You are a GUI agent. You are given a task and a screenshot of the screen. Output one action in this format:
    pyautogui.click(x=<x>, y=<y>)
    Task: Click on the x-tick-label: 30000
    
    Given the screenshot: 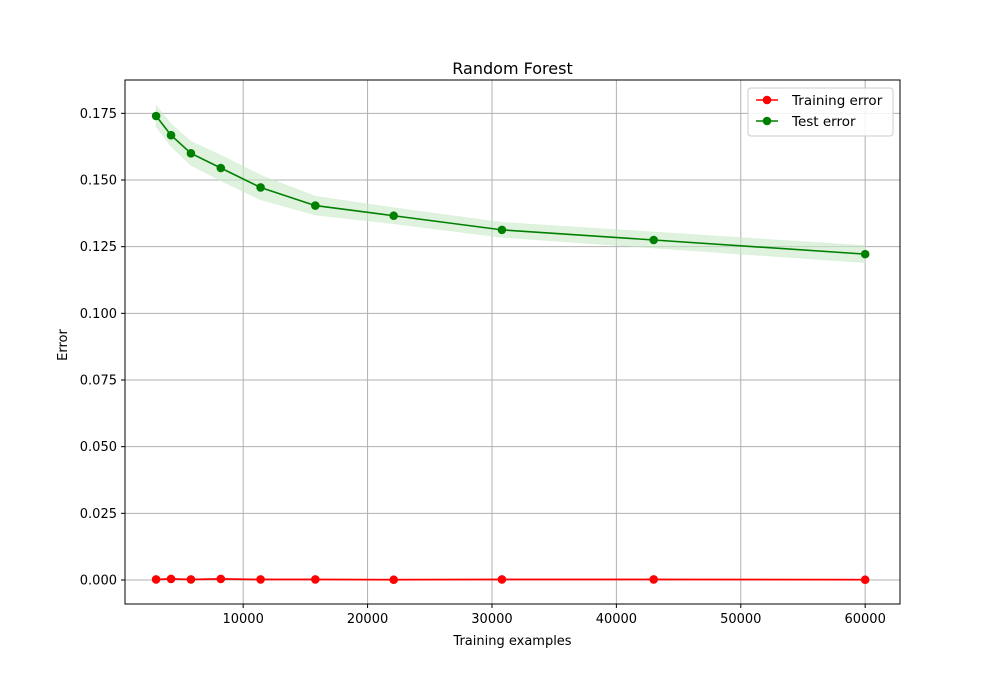 What is the action you would take?
    pyautogui.click(x=491, y=619)
    